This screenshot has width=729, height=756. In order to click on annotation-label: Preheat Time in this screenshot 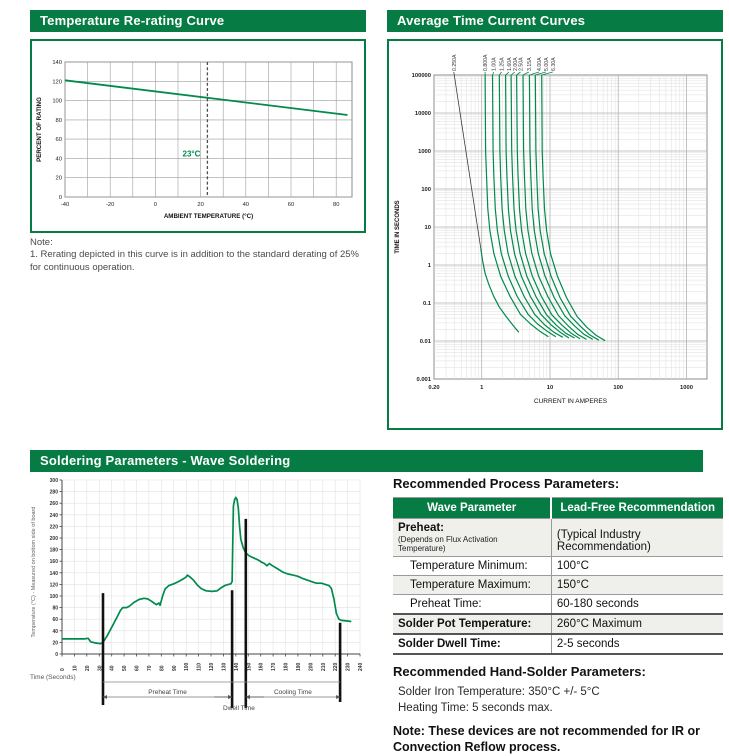, I will do `click(167, 692)`.